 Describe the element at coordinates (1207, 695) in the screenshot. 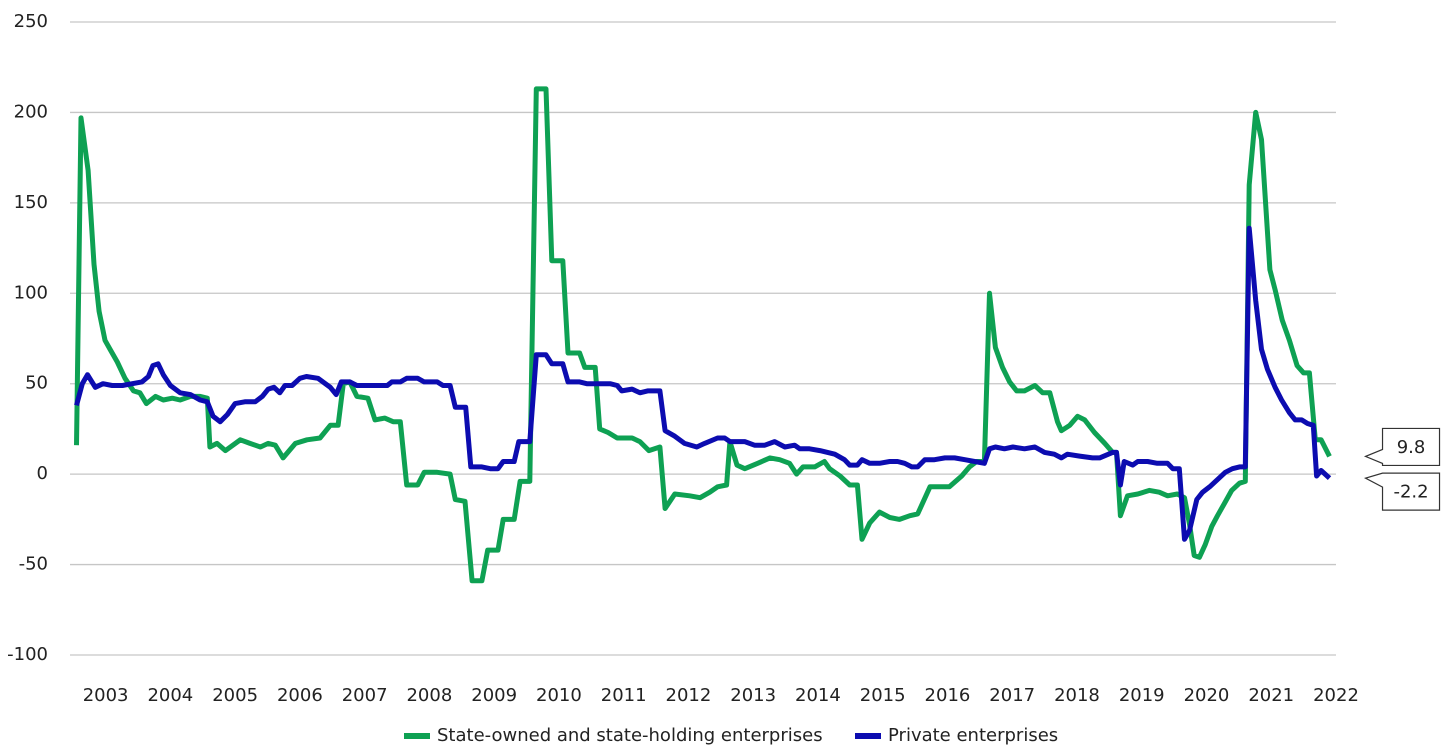

I see `x-tick-label: 2020` at that location.